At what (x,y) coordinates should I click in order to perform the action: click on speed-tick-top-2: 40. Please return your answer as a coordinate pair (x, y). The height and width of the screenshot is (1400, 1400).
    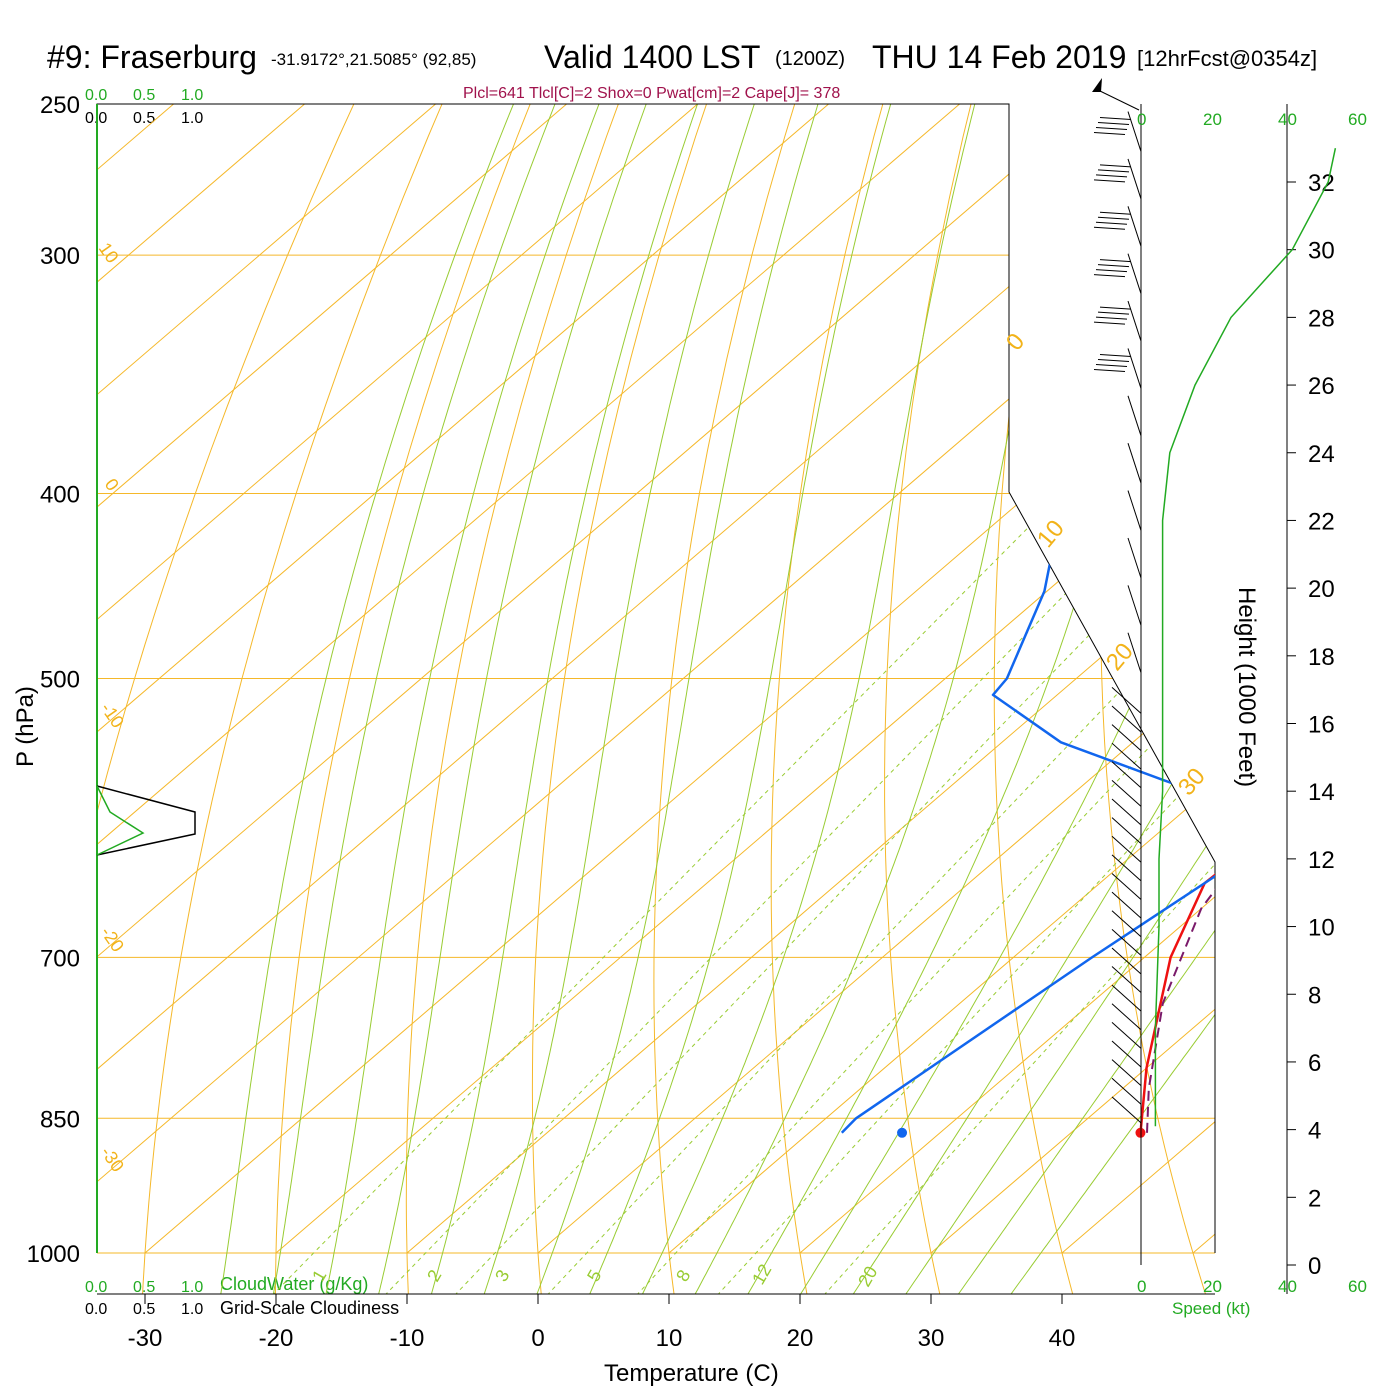
    Looking at the image, I should click on (1287, 119).